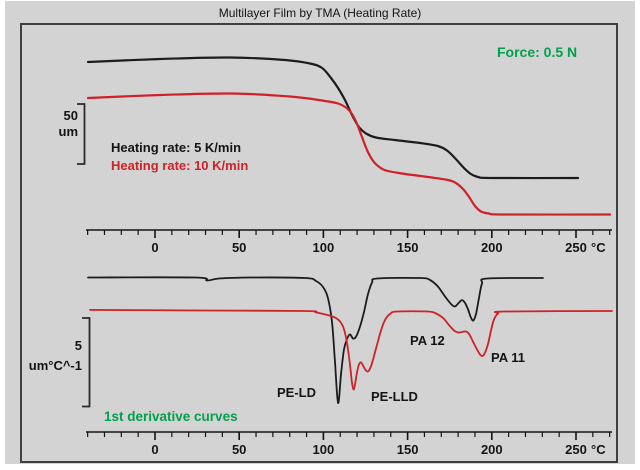 The width and height of the screenshot is (640, 470). I want to click on derivative-note: 1st derivative curves, so click(171, 416).